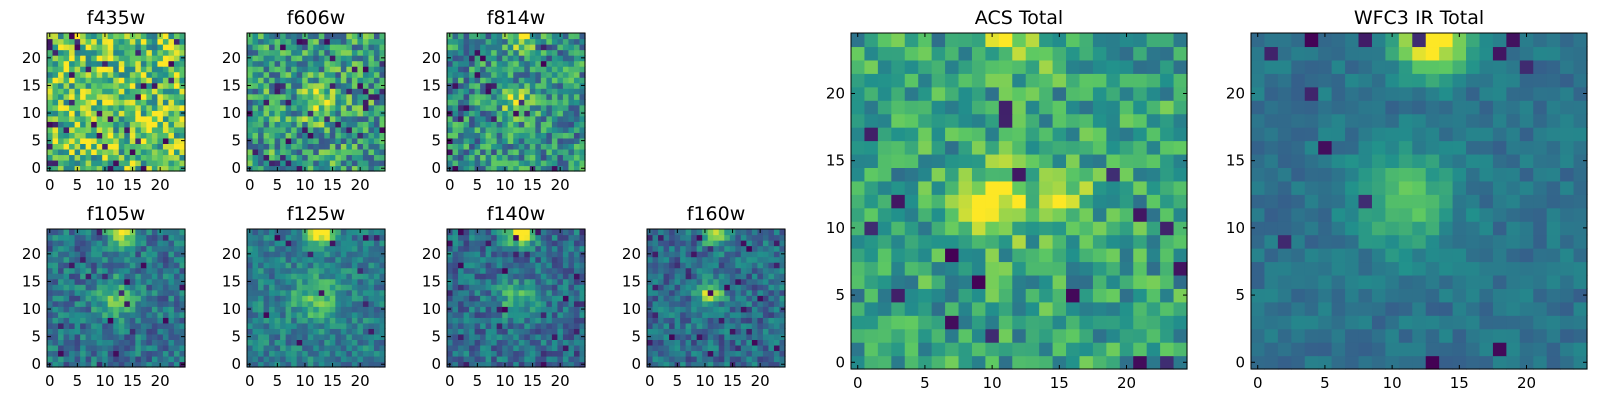  I want to click on panel-title: f435w, so click(116, 18).